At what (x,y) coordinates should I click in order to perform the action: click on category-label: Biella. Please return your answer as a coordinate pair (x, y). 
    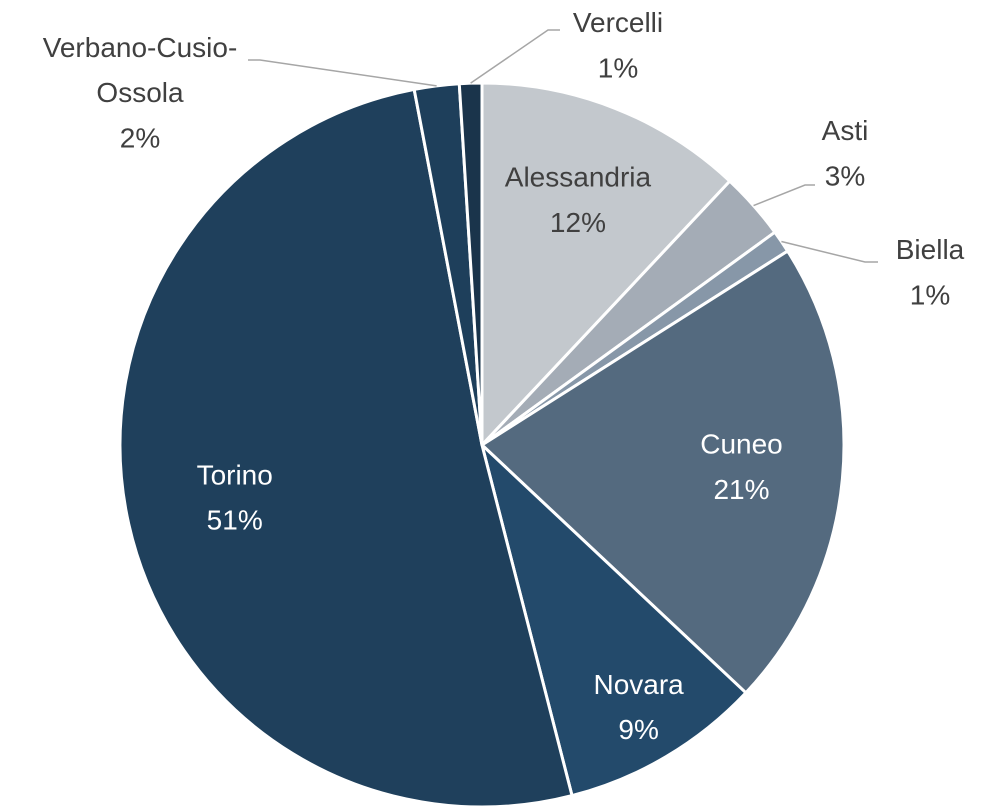
    Looking at the image, I should click on (930, 249).